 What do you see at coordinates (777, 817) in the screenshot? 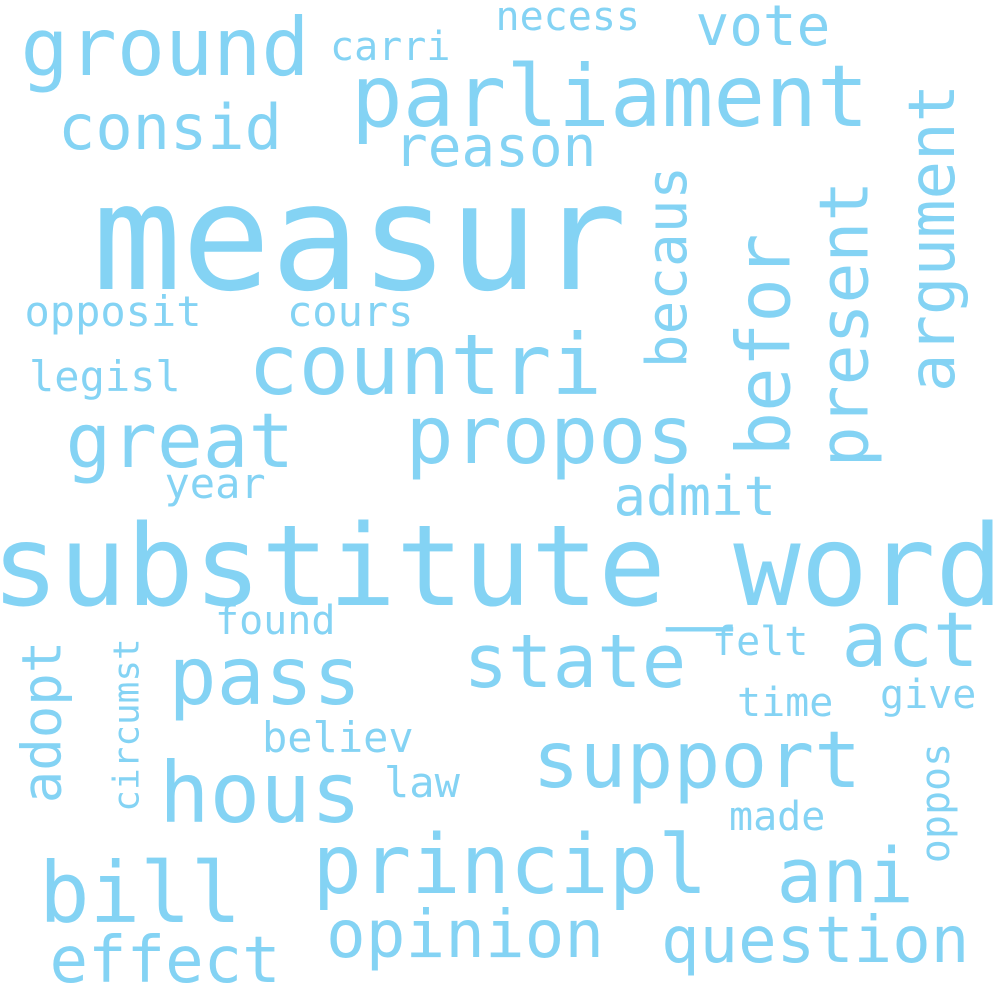
I see `word-made: made` at bounding box center [777, 817].